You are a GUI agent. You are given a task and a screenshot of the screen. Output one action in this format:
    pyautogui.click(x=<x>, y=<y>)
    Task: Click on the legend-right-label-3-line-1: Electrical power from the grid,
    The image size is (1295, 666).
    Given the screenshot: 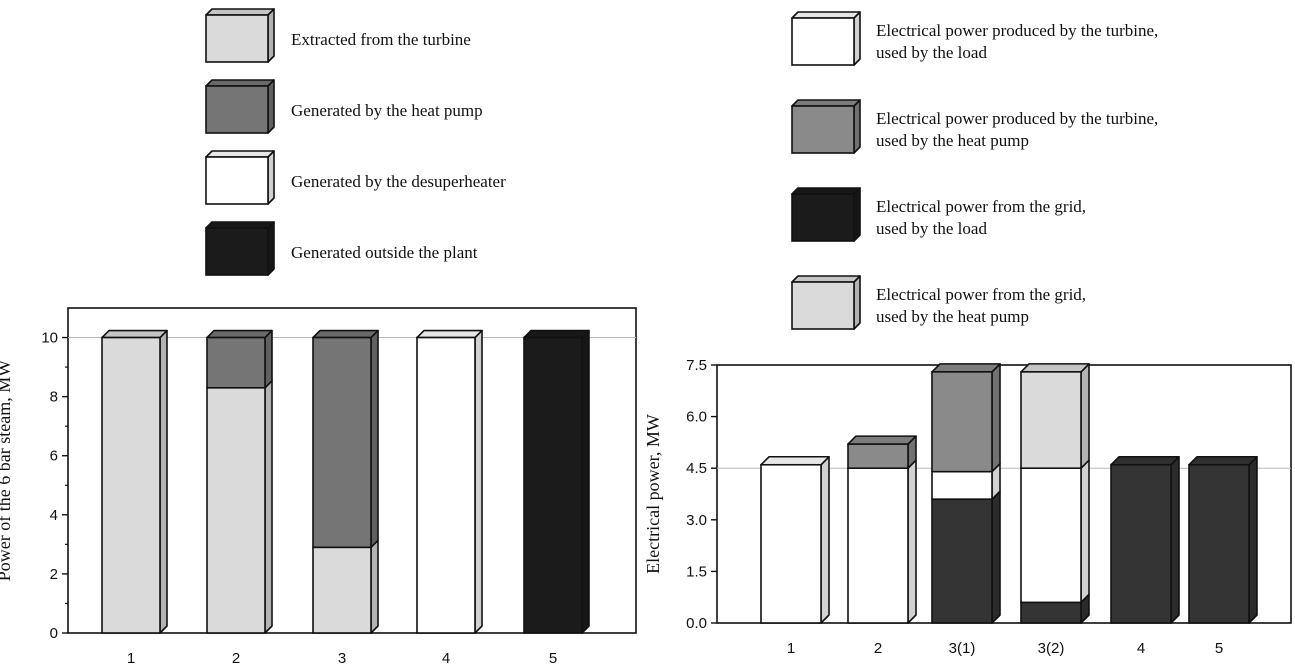 What is the action you would take?
    pyautogui.click(x=981, y=206)
    